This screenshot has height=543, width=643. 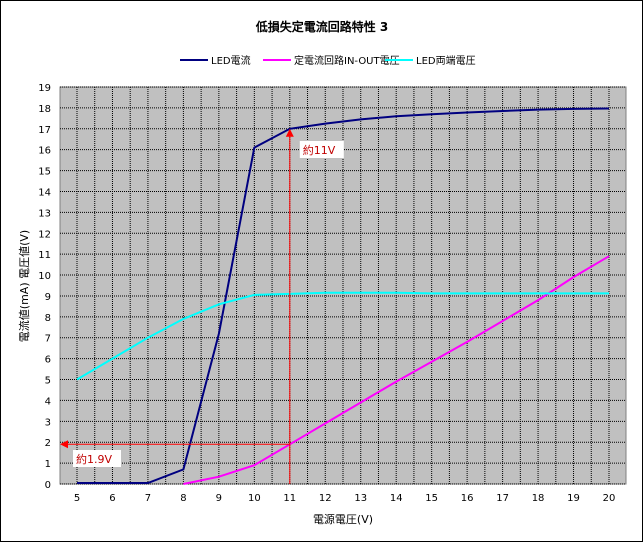 I want to click on series-line, so click(x=342, y=336).